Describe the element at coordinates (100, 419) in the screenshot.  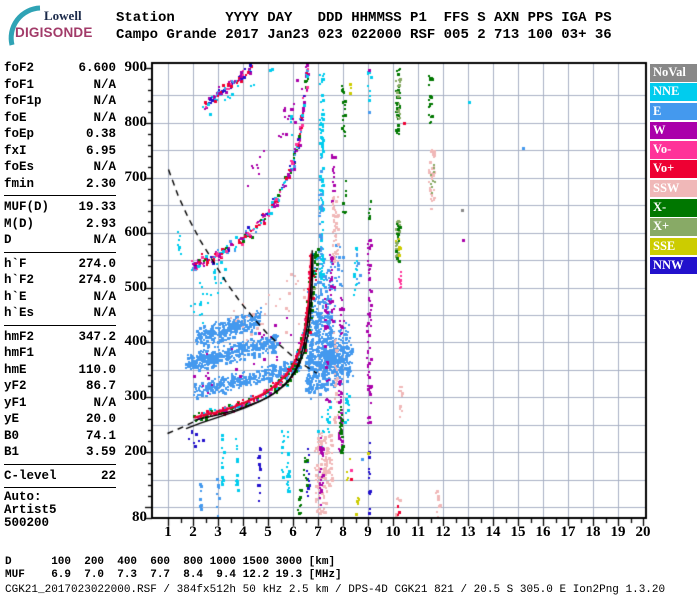
I see `parameter-value: 20.0` at that location.